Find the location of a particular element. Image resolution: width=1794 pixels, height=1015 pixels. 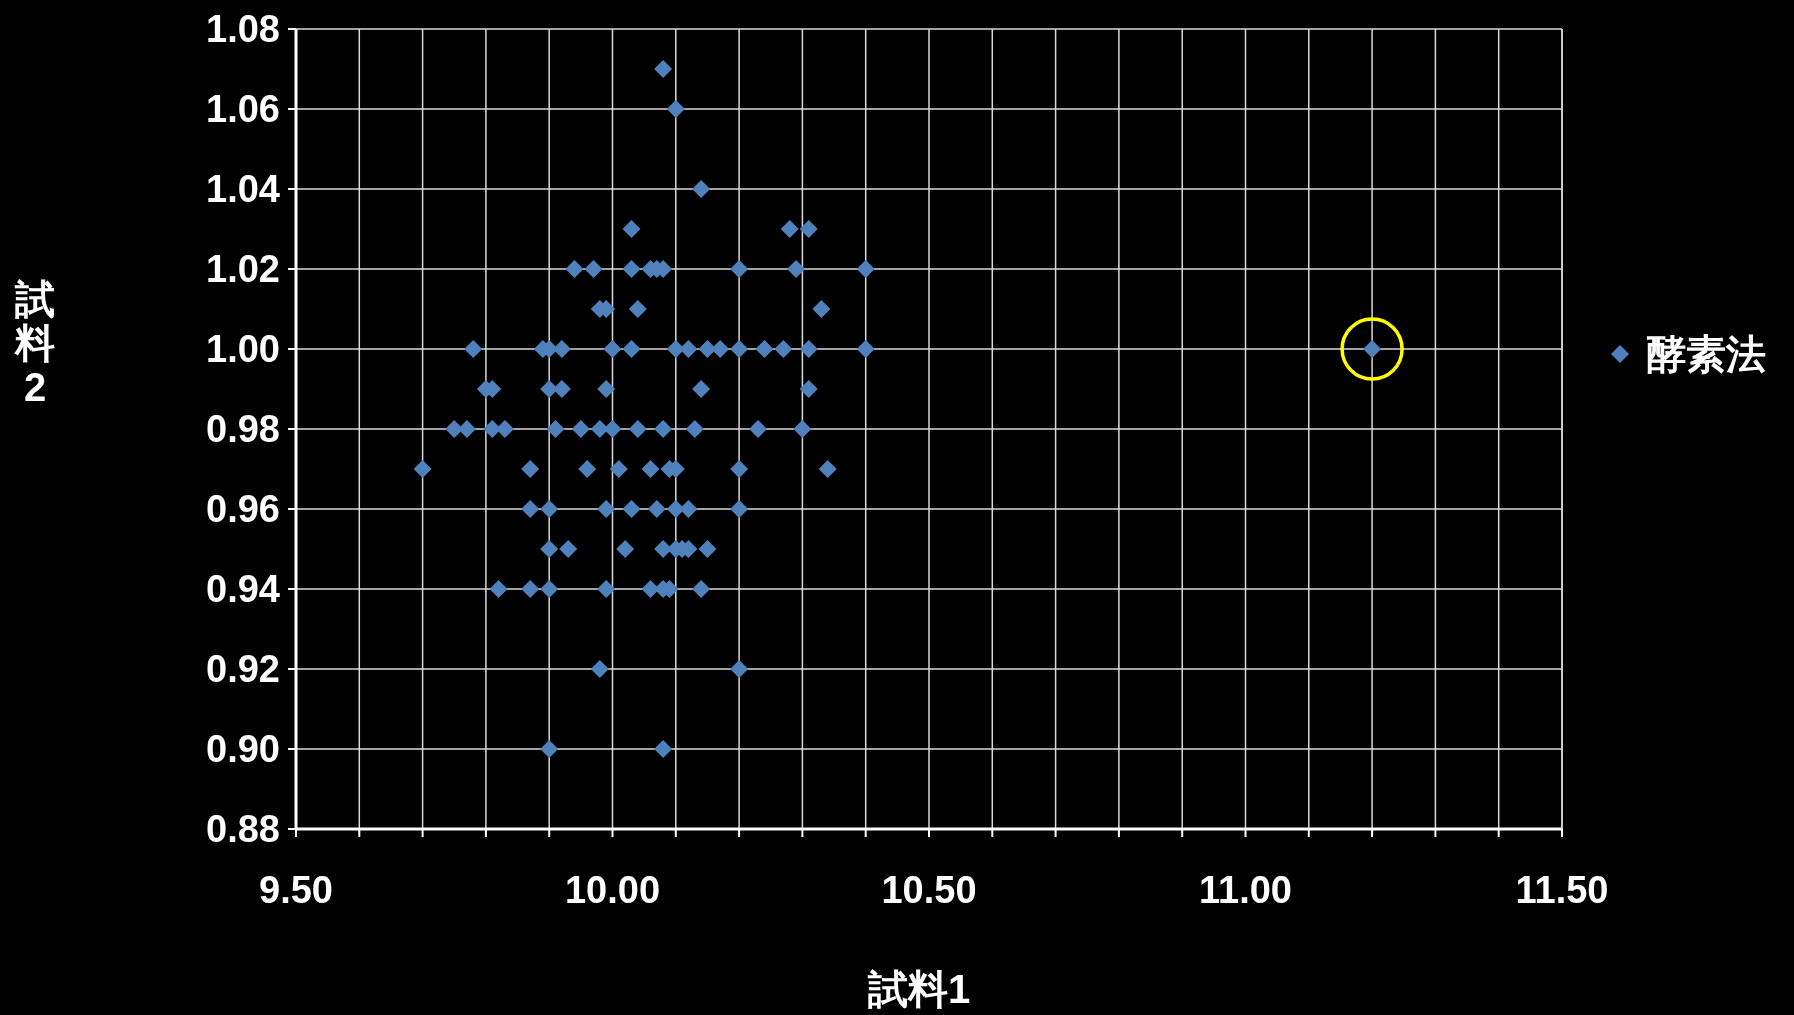

x-tick-label: 10.50 is located at coordinates (929, 890).